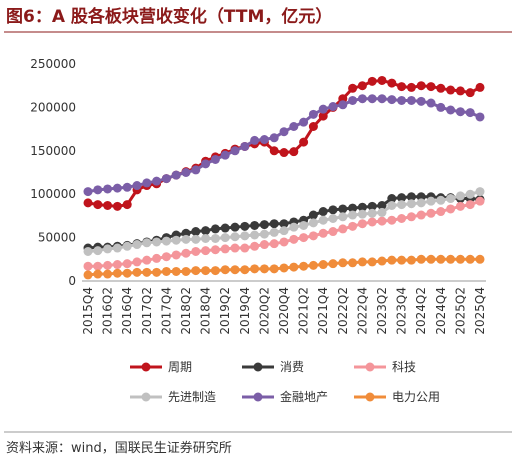 The width and height of the screenshot is (516, 463). What do you see at coordinates (166, 311) in the screenshot?
I see `x-tick-label: 2017Q4` at bounding box center [166, 311].